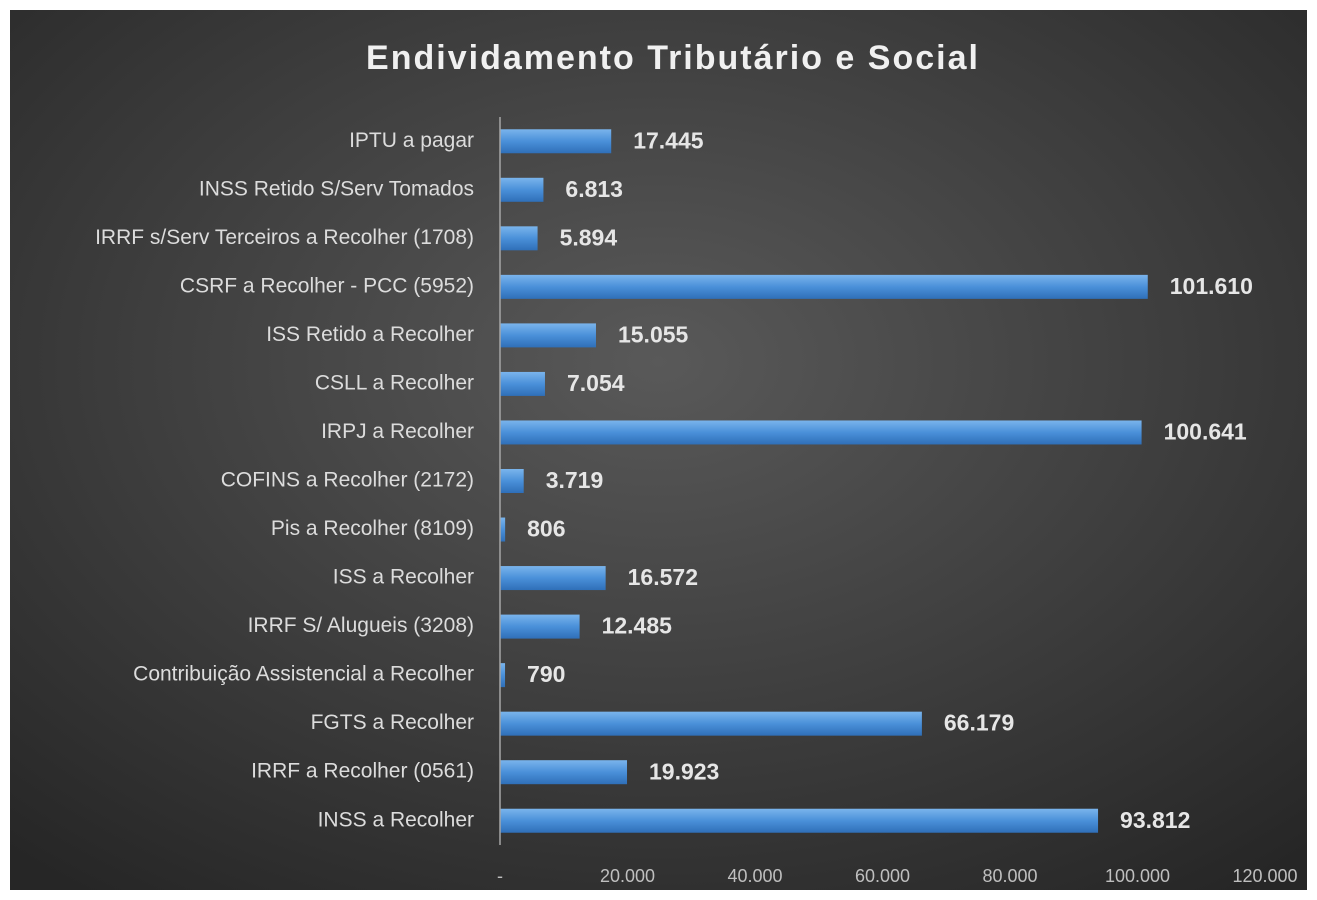 The height and width of the screenshot is (900, 1317). I want to click on y-tick-label: CSLL a Recolher, so click(394, 382).